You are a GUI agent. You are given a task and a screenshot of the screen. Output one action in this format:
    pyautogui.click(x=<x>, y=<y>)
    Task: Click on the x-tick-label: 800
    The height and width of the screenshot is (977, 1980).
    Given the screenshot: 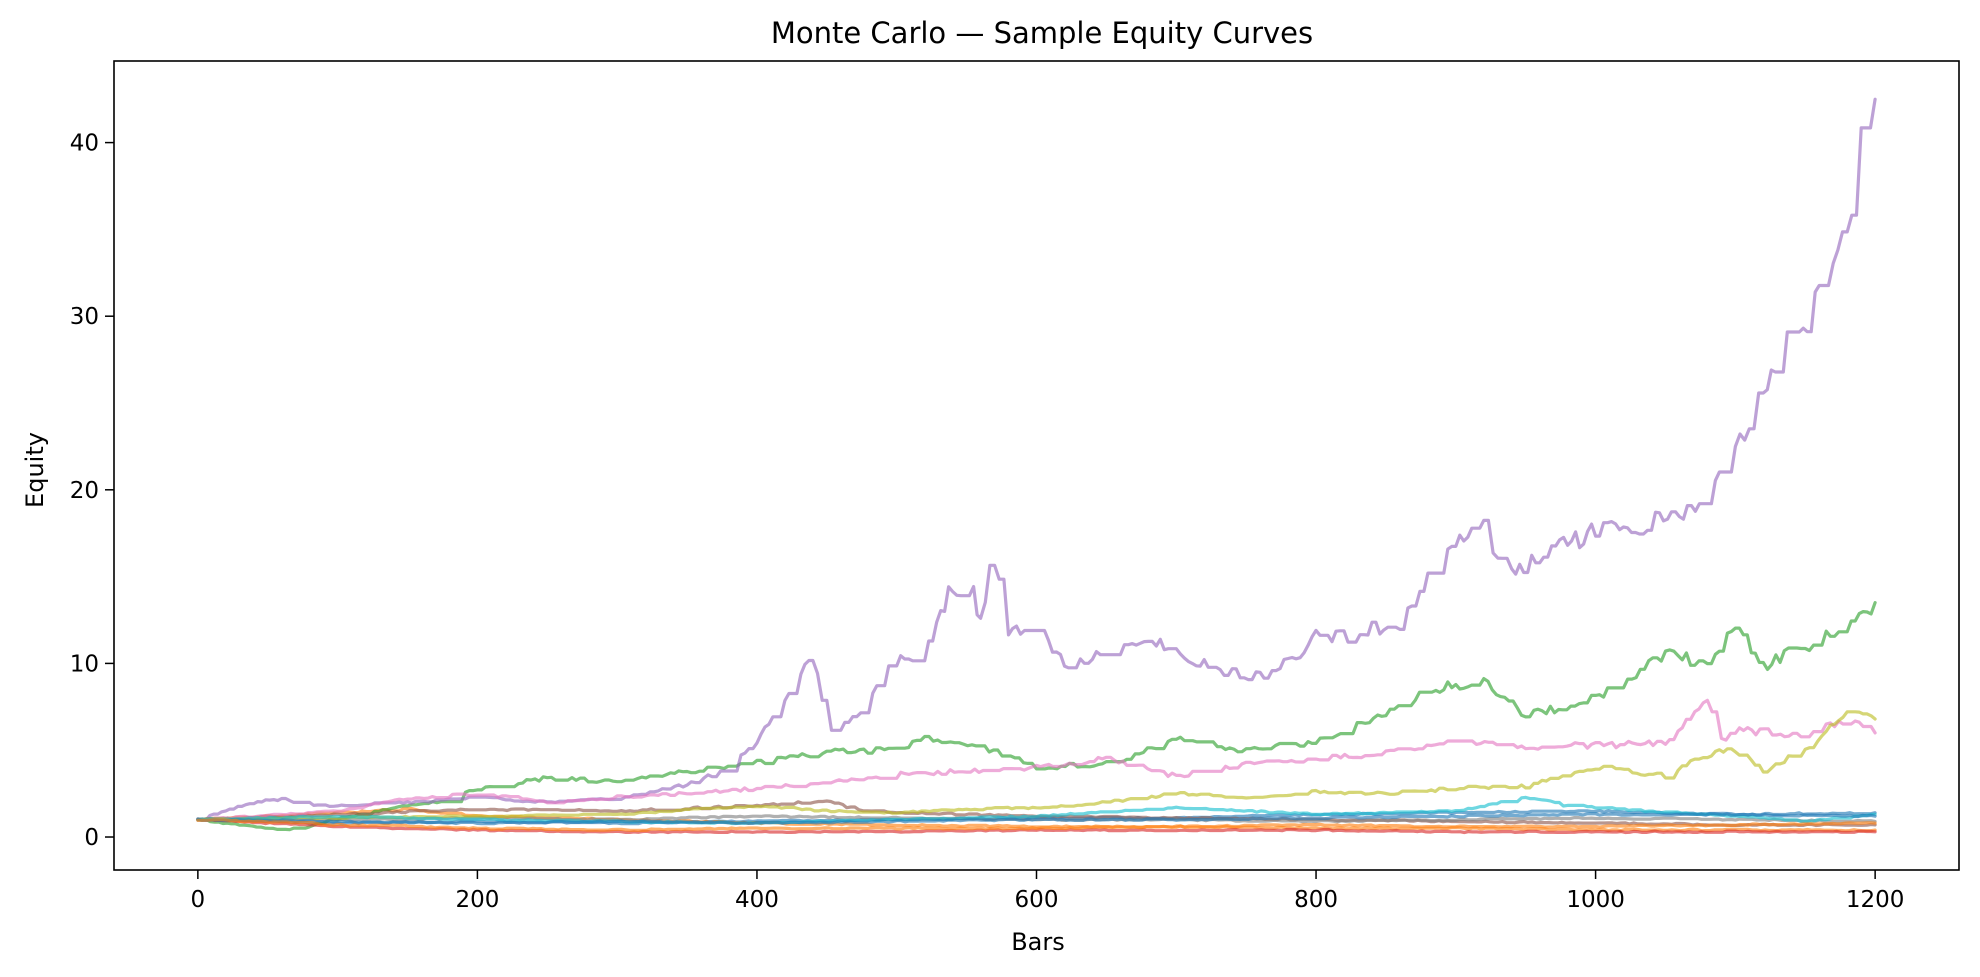 What is the action you would take?
    pyautogui.click(x=1316, y=900)
    